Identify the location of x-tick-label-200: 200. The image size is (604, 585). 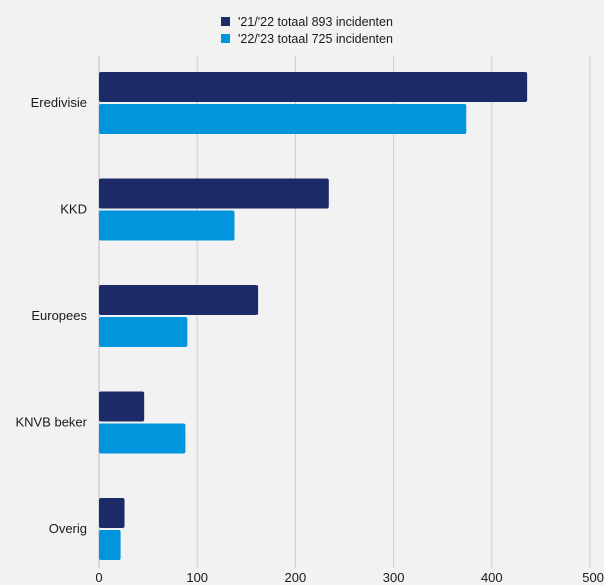
(296, 577).